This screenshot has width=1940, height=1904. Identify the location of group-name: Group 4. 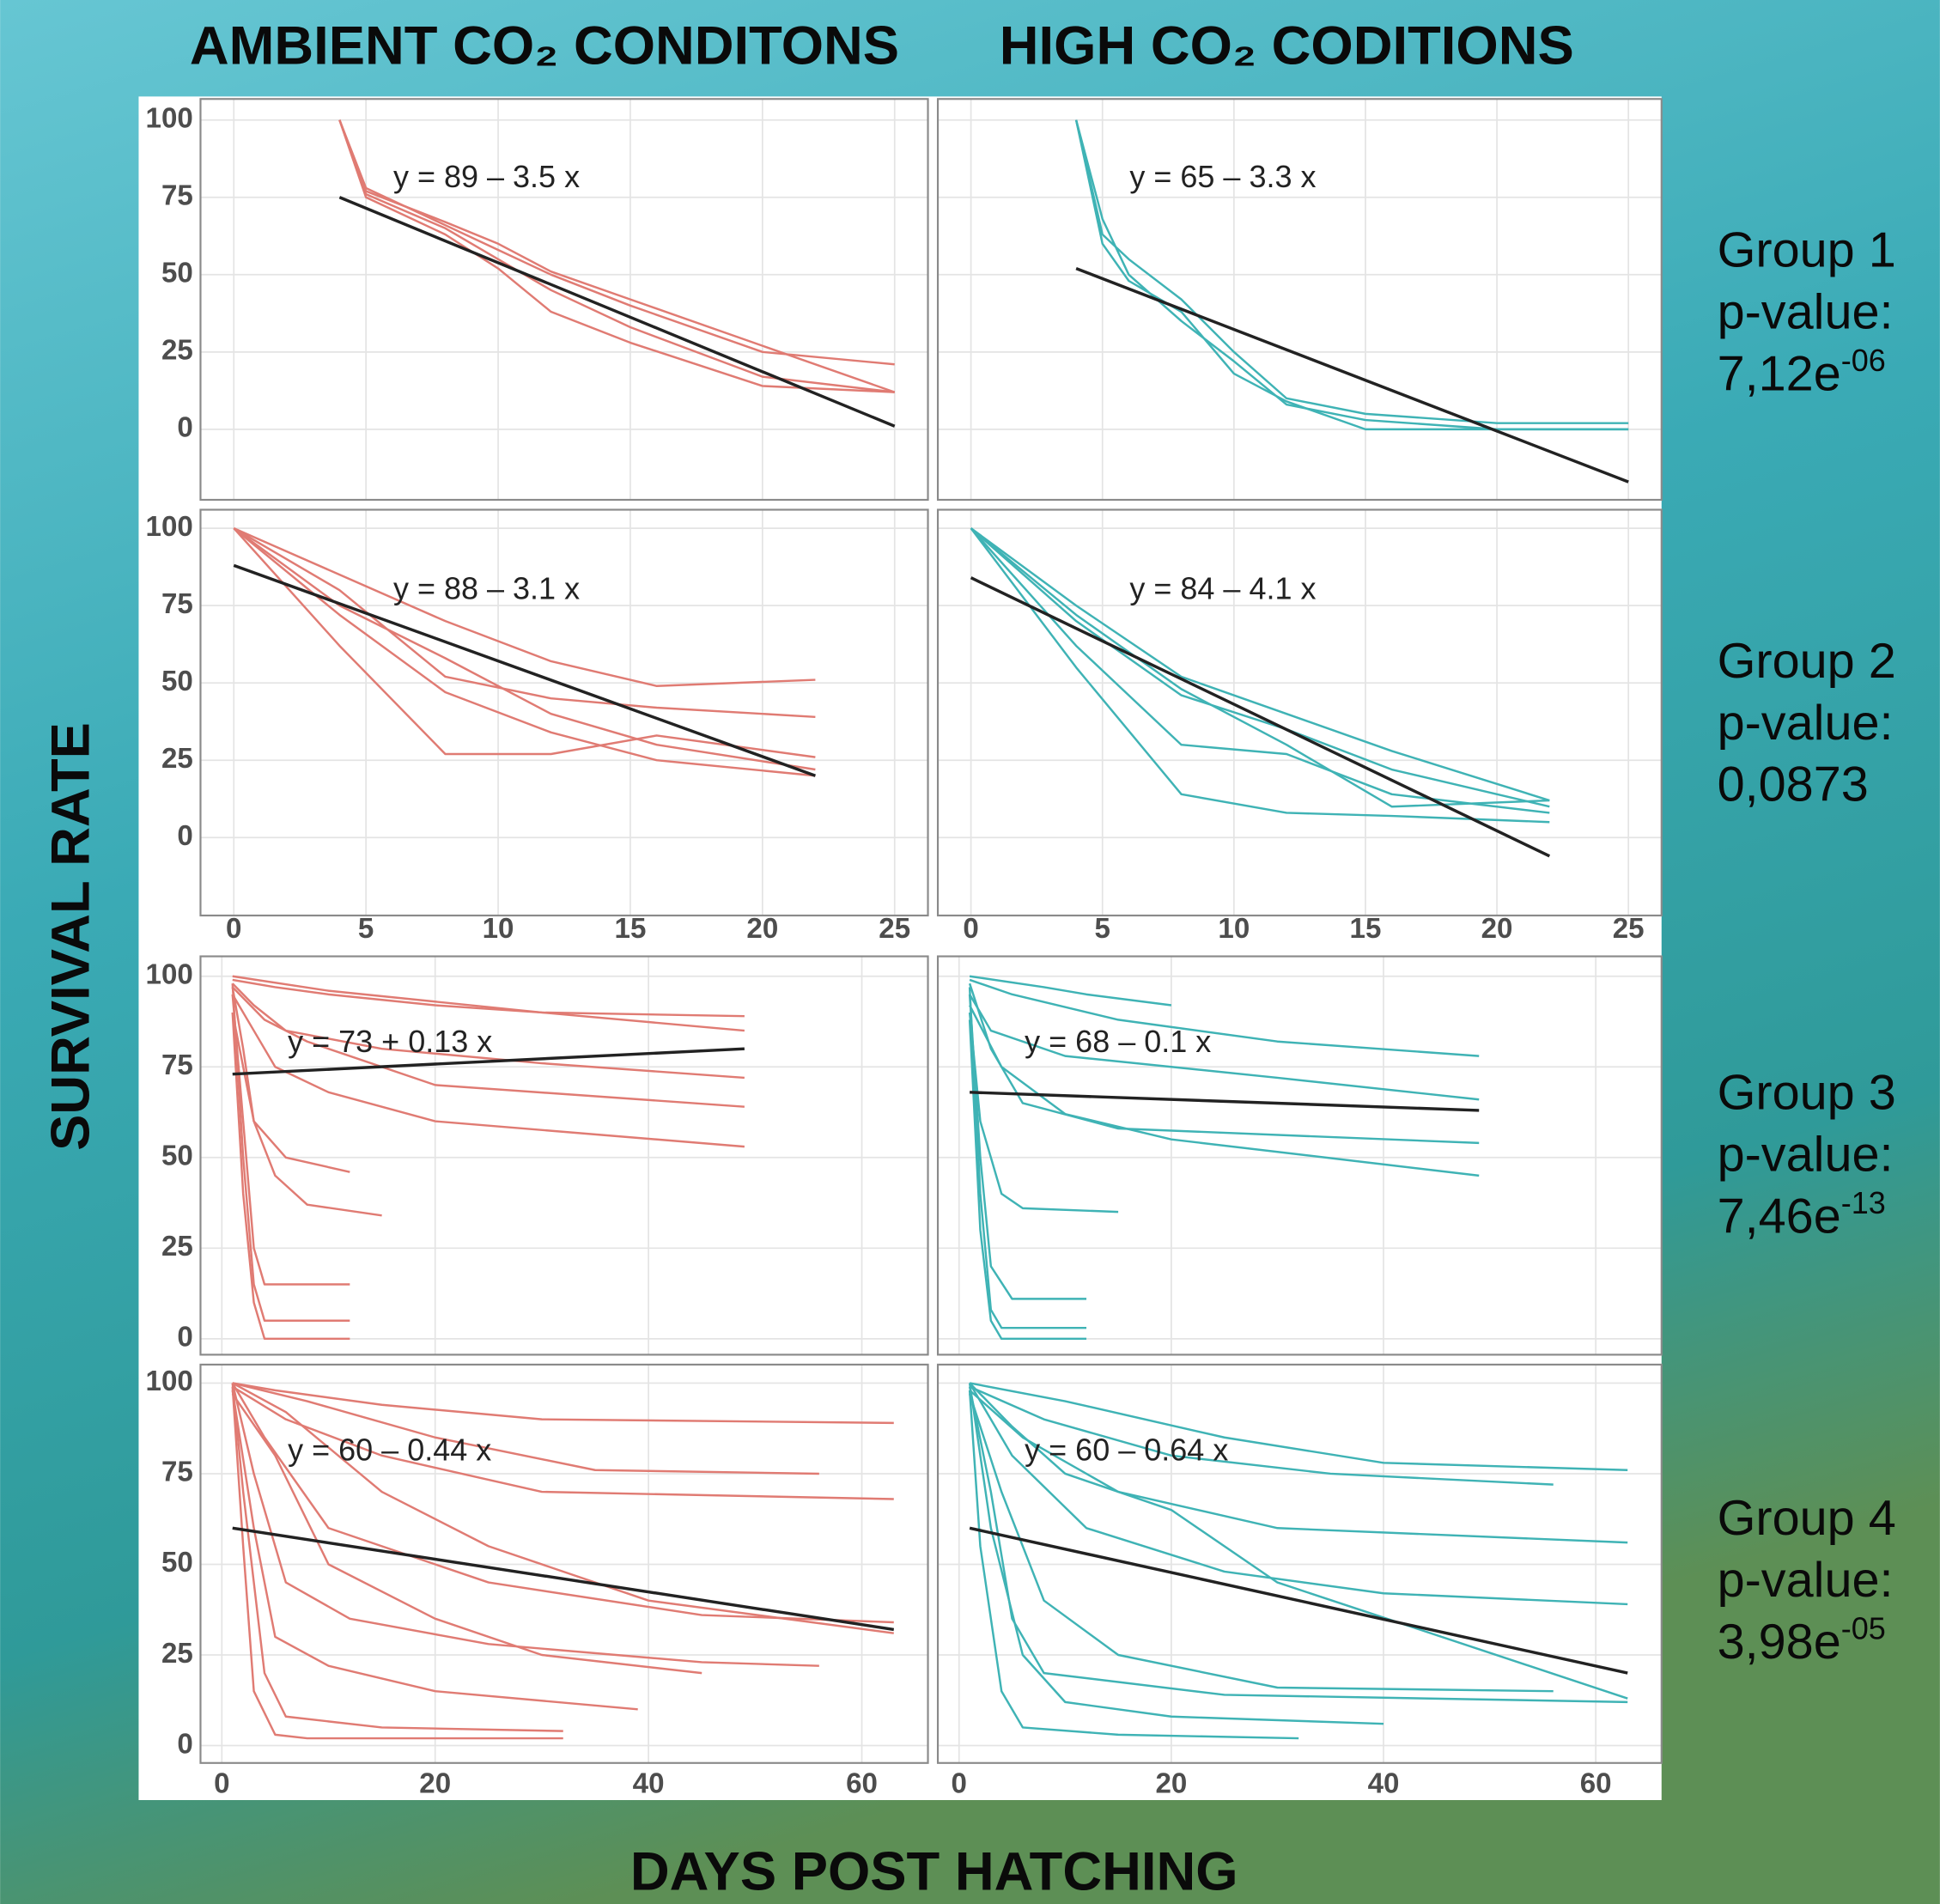
(1807, 1518).